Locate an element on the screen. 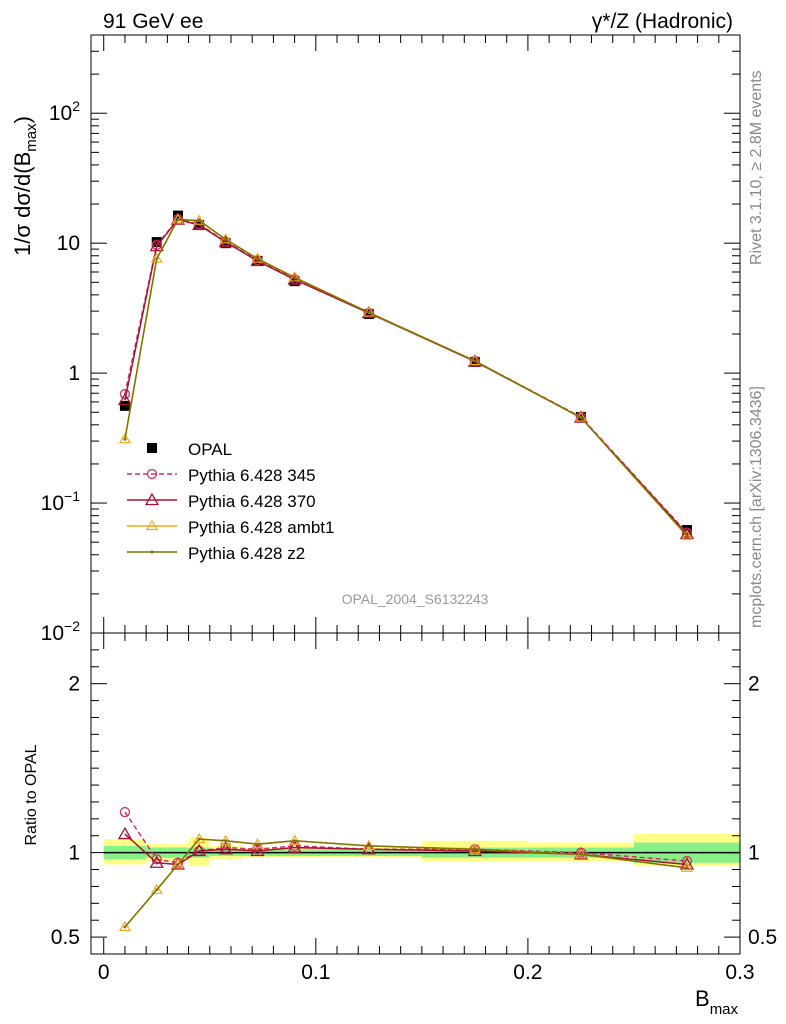  main-y-tick-label: 10 is located at coordinates (68, 243).